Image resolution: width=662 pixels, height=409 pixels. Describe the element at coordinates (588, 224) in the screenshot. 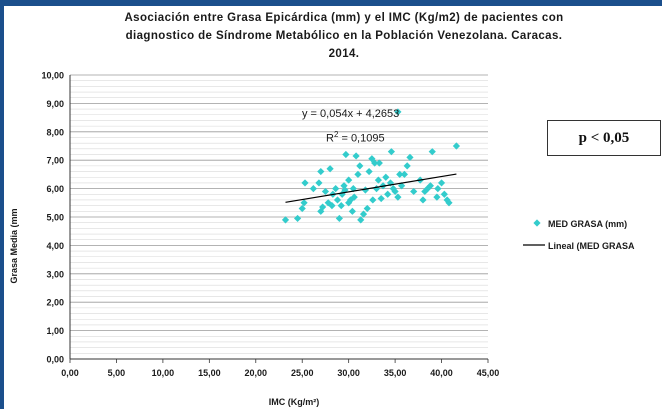

I see `legend-label-scatter: MED GRASA (mm)` at that location.